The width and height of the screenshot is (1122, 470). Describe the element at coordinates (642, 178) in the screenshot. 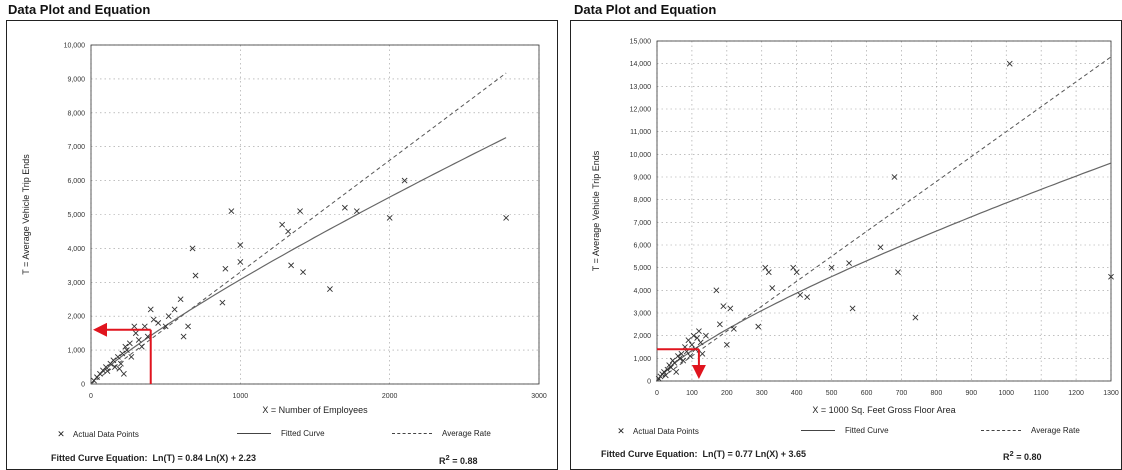

I see `y-tick-label: 9,000` at that location.